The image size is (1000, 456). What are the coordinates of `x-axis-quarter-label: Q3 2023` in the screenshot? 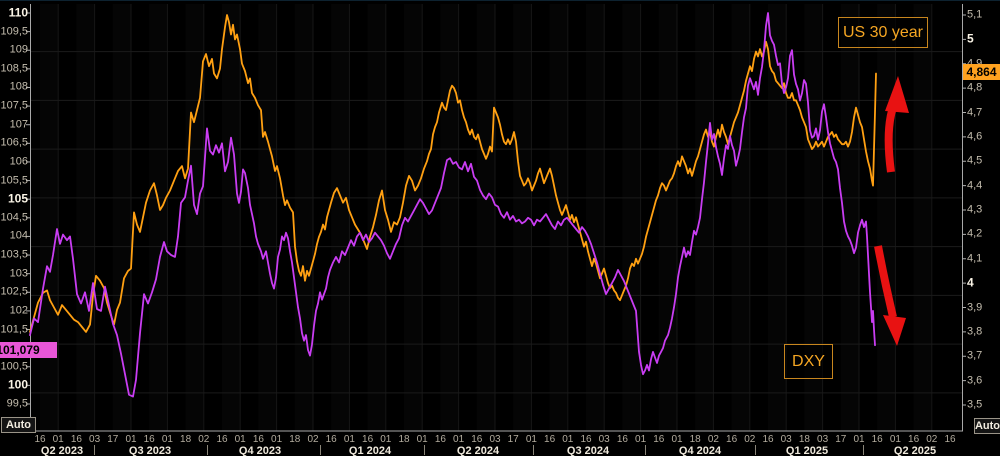 It's located at (150, 450).